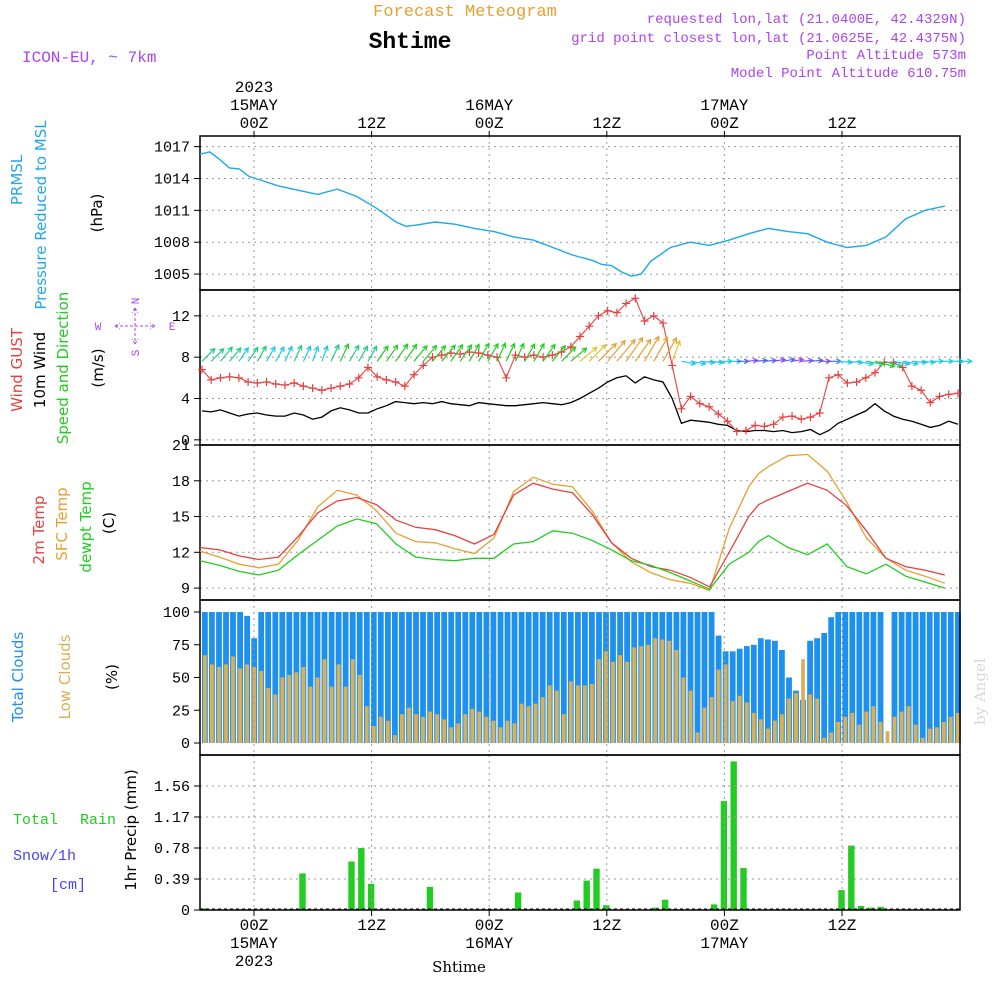 This screenshot has height=1000, width=1000. What do you see at coordinates (109, 523) in the screenshot?
I see `panel-ylabel: (C)` at bounding box center [109, 523].